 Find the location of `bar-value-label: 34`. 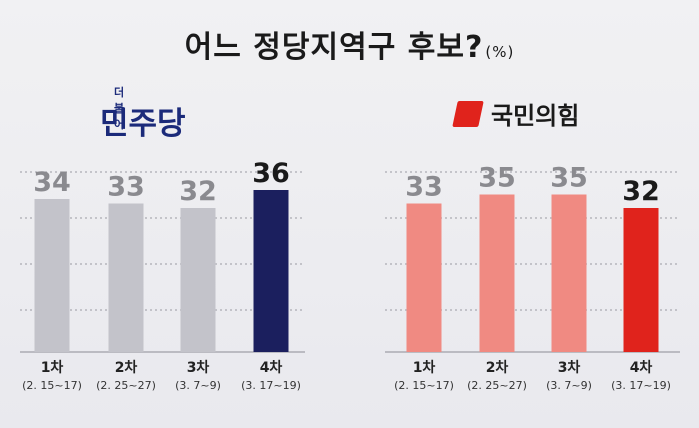

bar-value-label: 34 is located at coordinates (52, 182).